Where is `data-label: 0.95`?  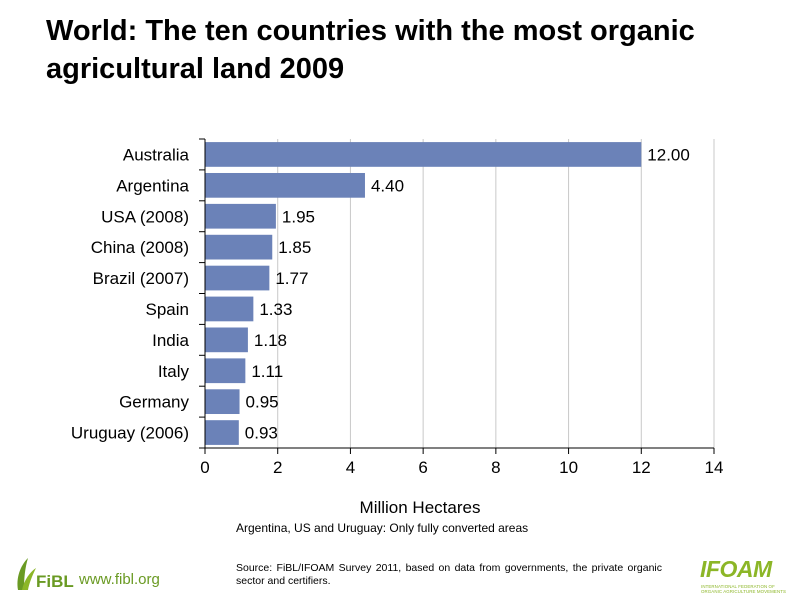 data-label: 0.95 is located at coordinates (262, 402).